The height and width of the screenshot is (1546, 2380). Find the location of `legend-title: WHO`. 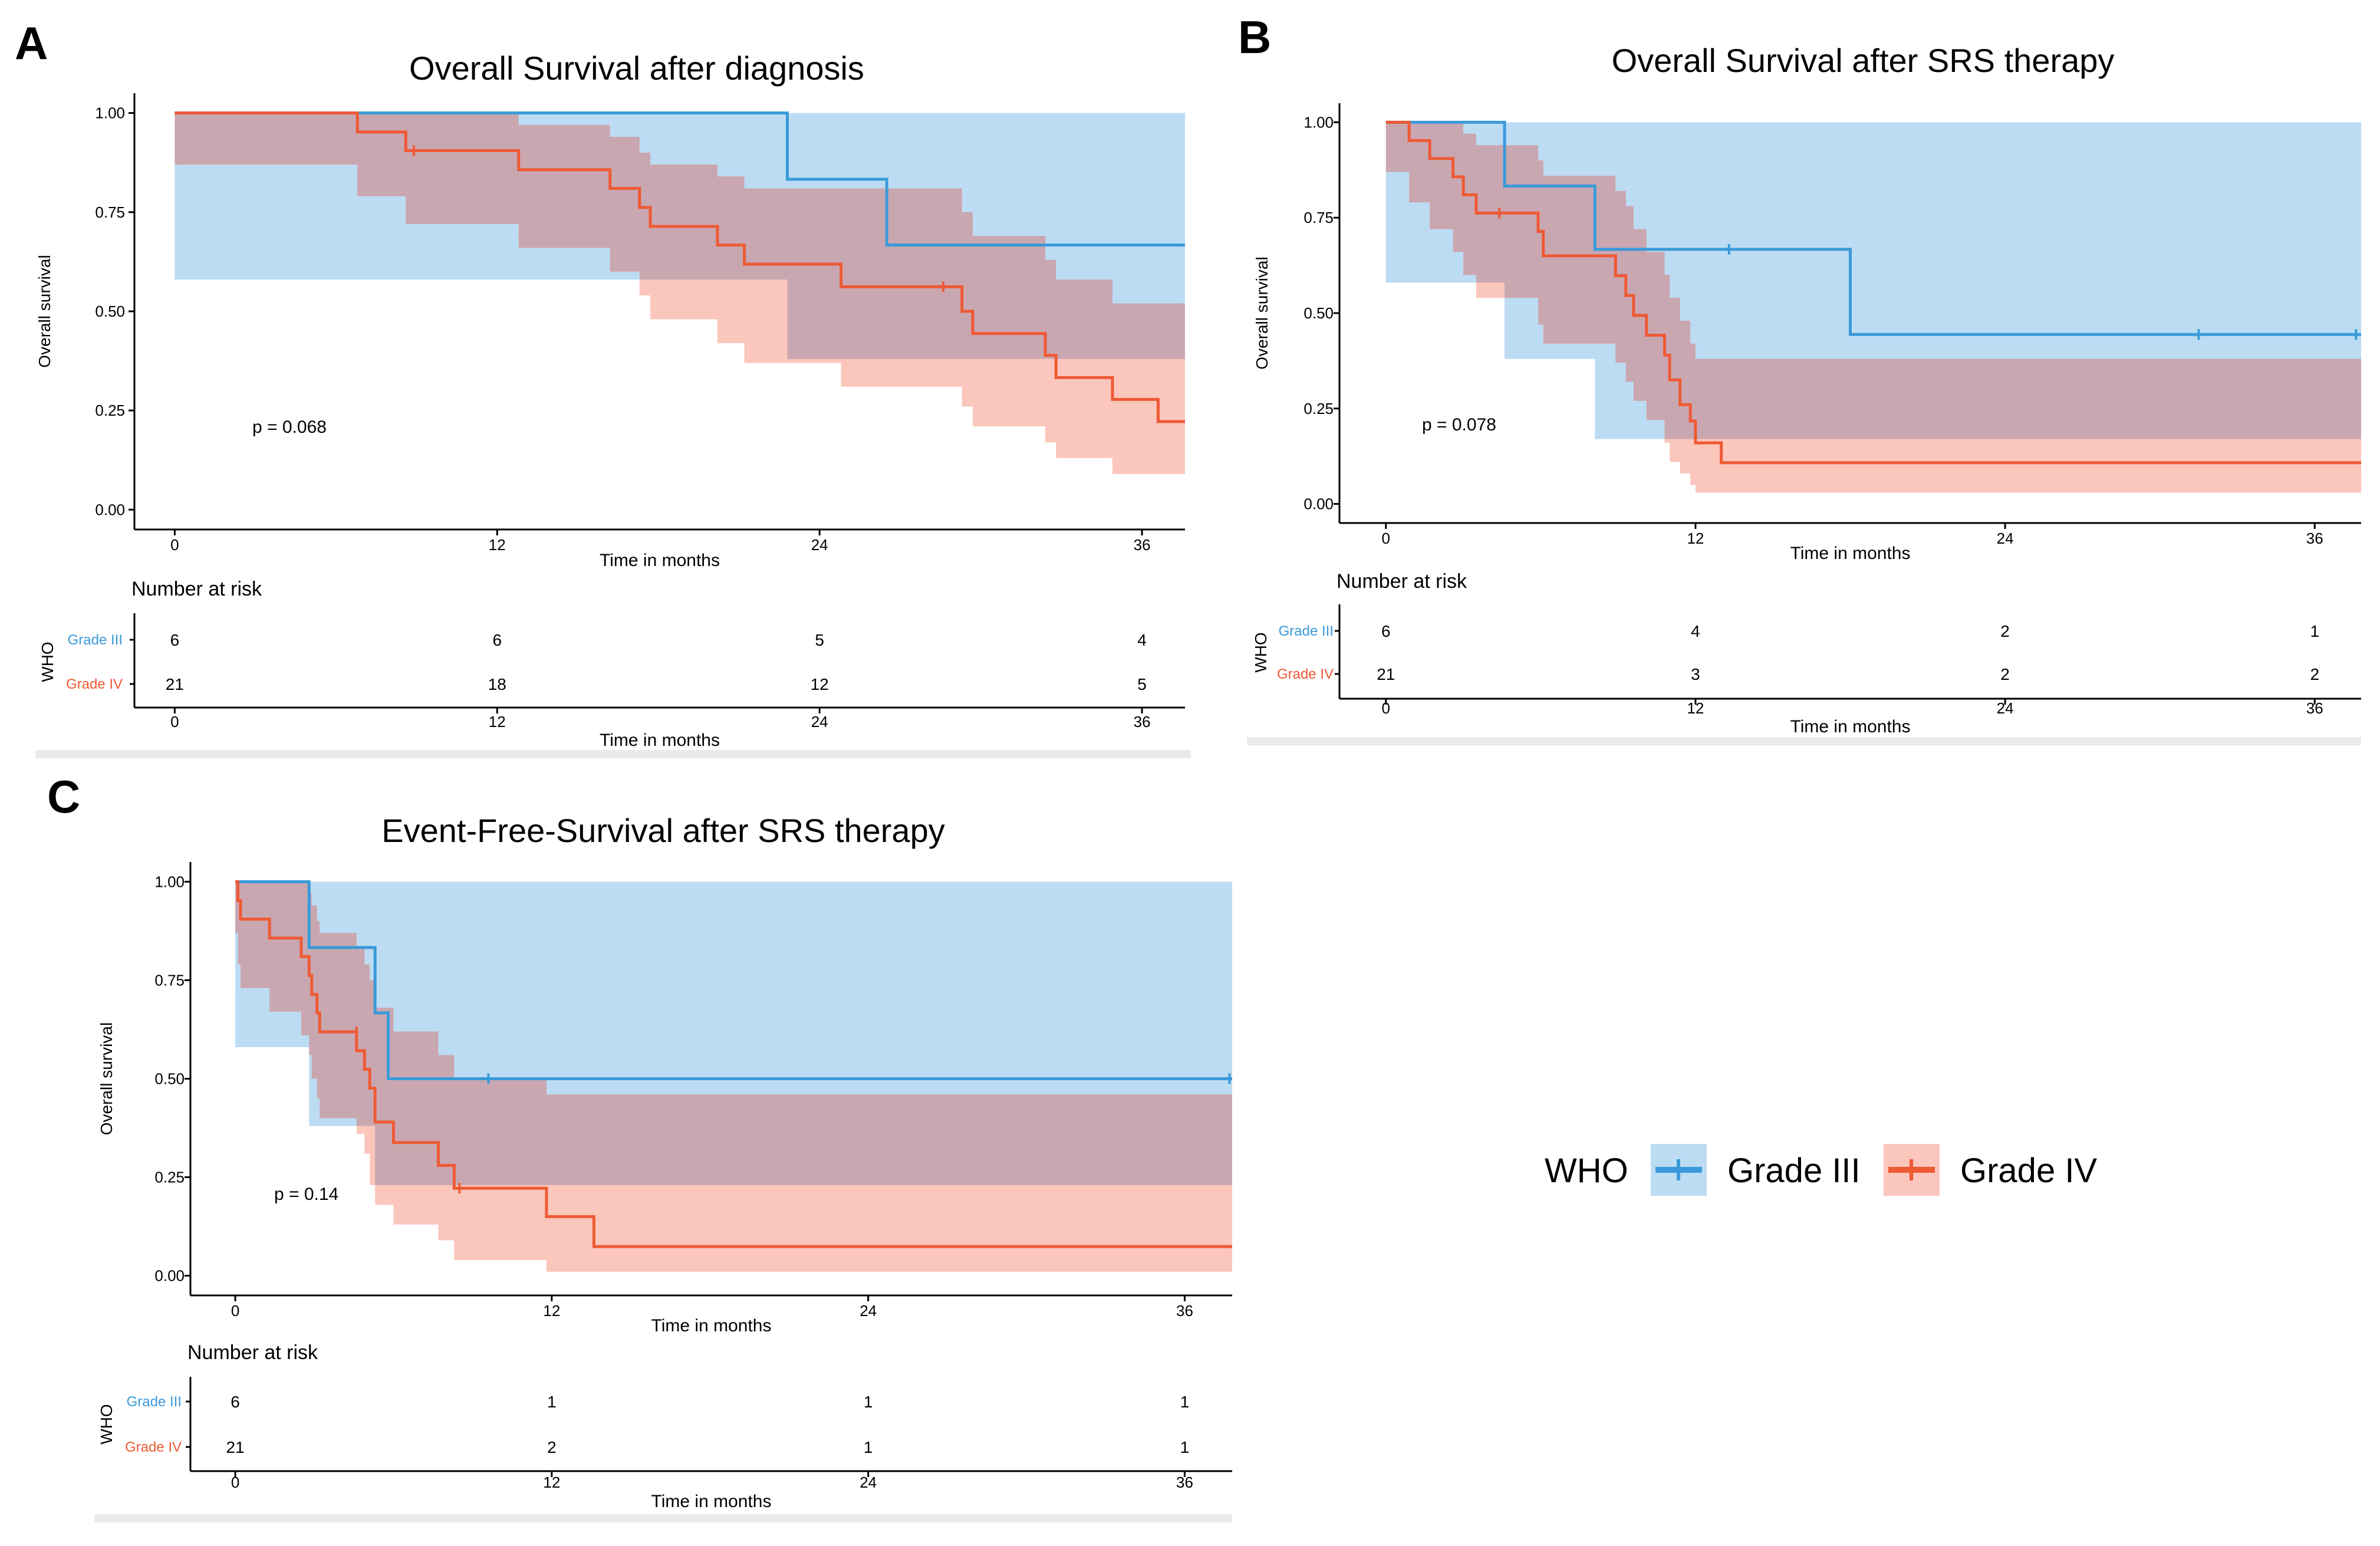

legend-title: WHO is located at coordinates (1586, 1171).